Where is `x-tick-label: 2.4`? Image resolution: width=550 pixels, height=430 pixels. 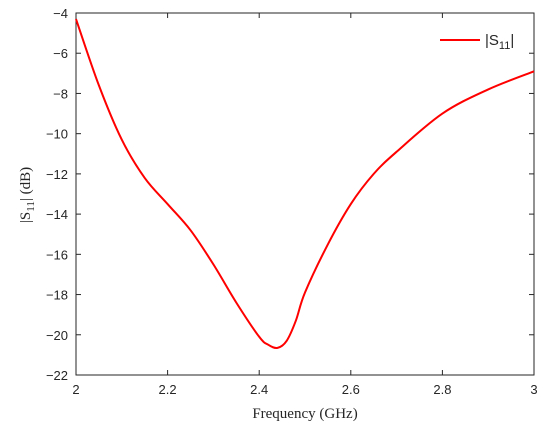 x-tick-label: 2.4 is located at coordinates (259, 389).